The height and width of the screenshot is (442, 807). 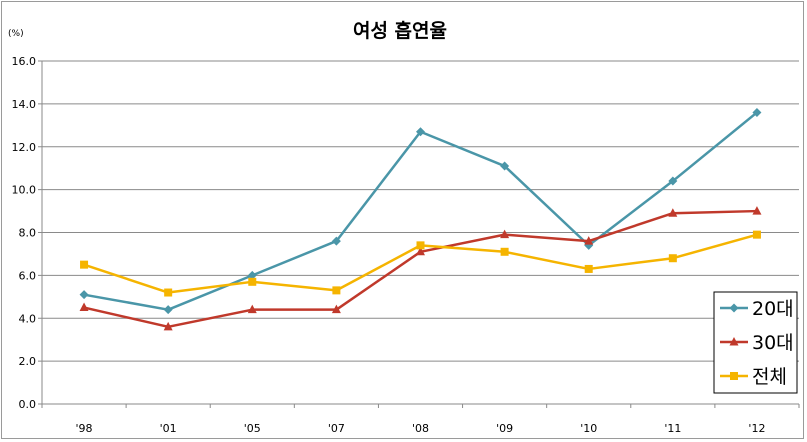 I want to click on series-square, so click(x=420, y=263).